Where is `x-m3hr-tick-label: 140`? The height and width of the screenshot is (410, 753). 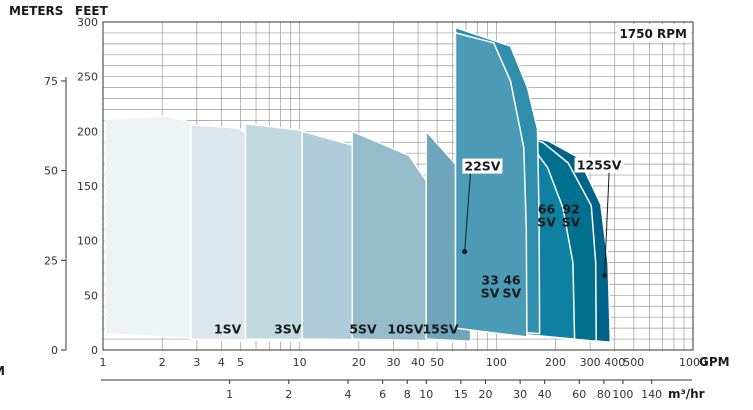
x-m3hr-tick-label: 140 is located at coordinates (651, 394).